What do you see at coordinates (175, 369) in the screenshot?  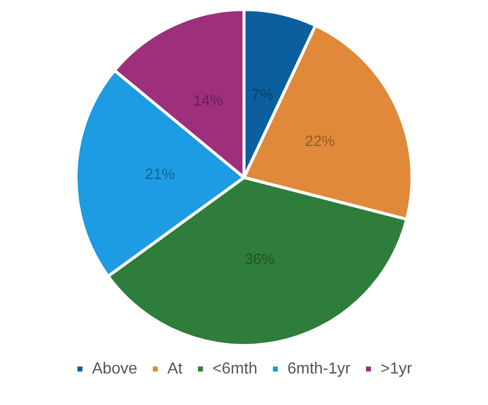 I see `legend-label: At` at bounding box center [175, 369].